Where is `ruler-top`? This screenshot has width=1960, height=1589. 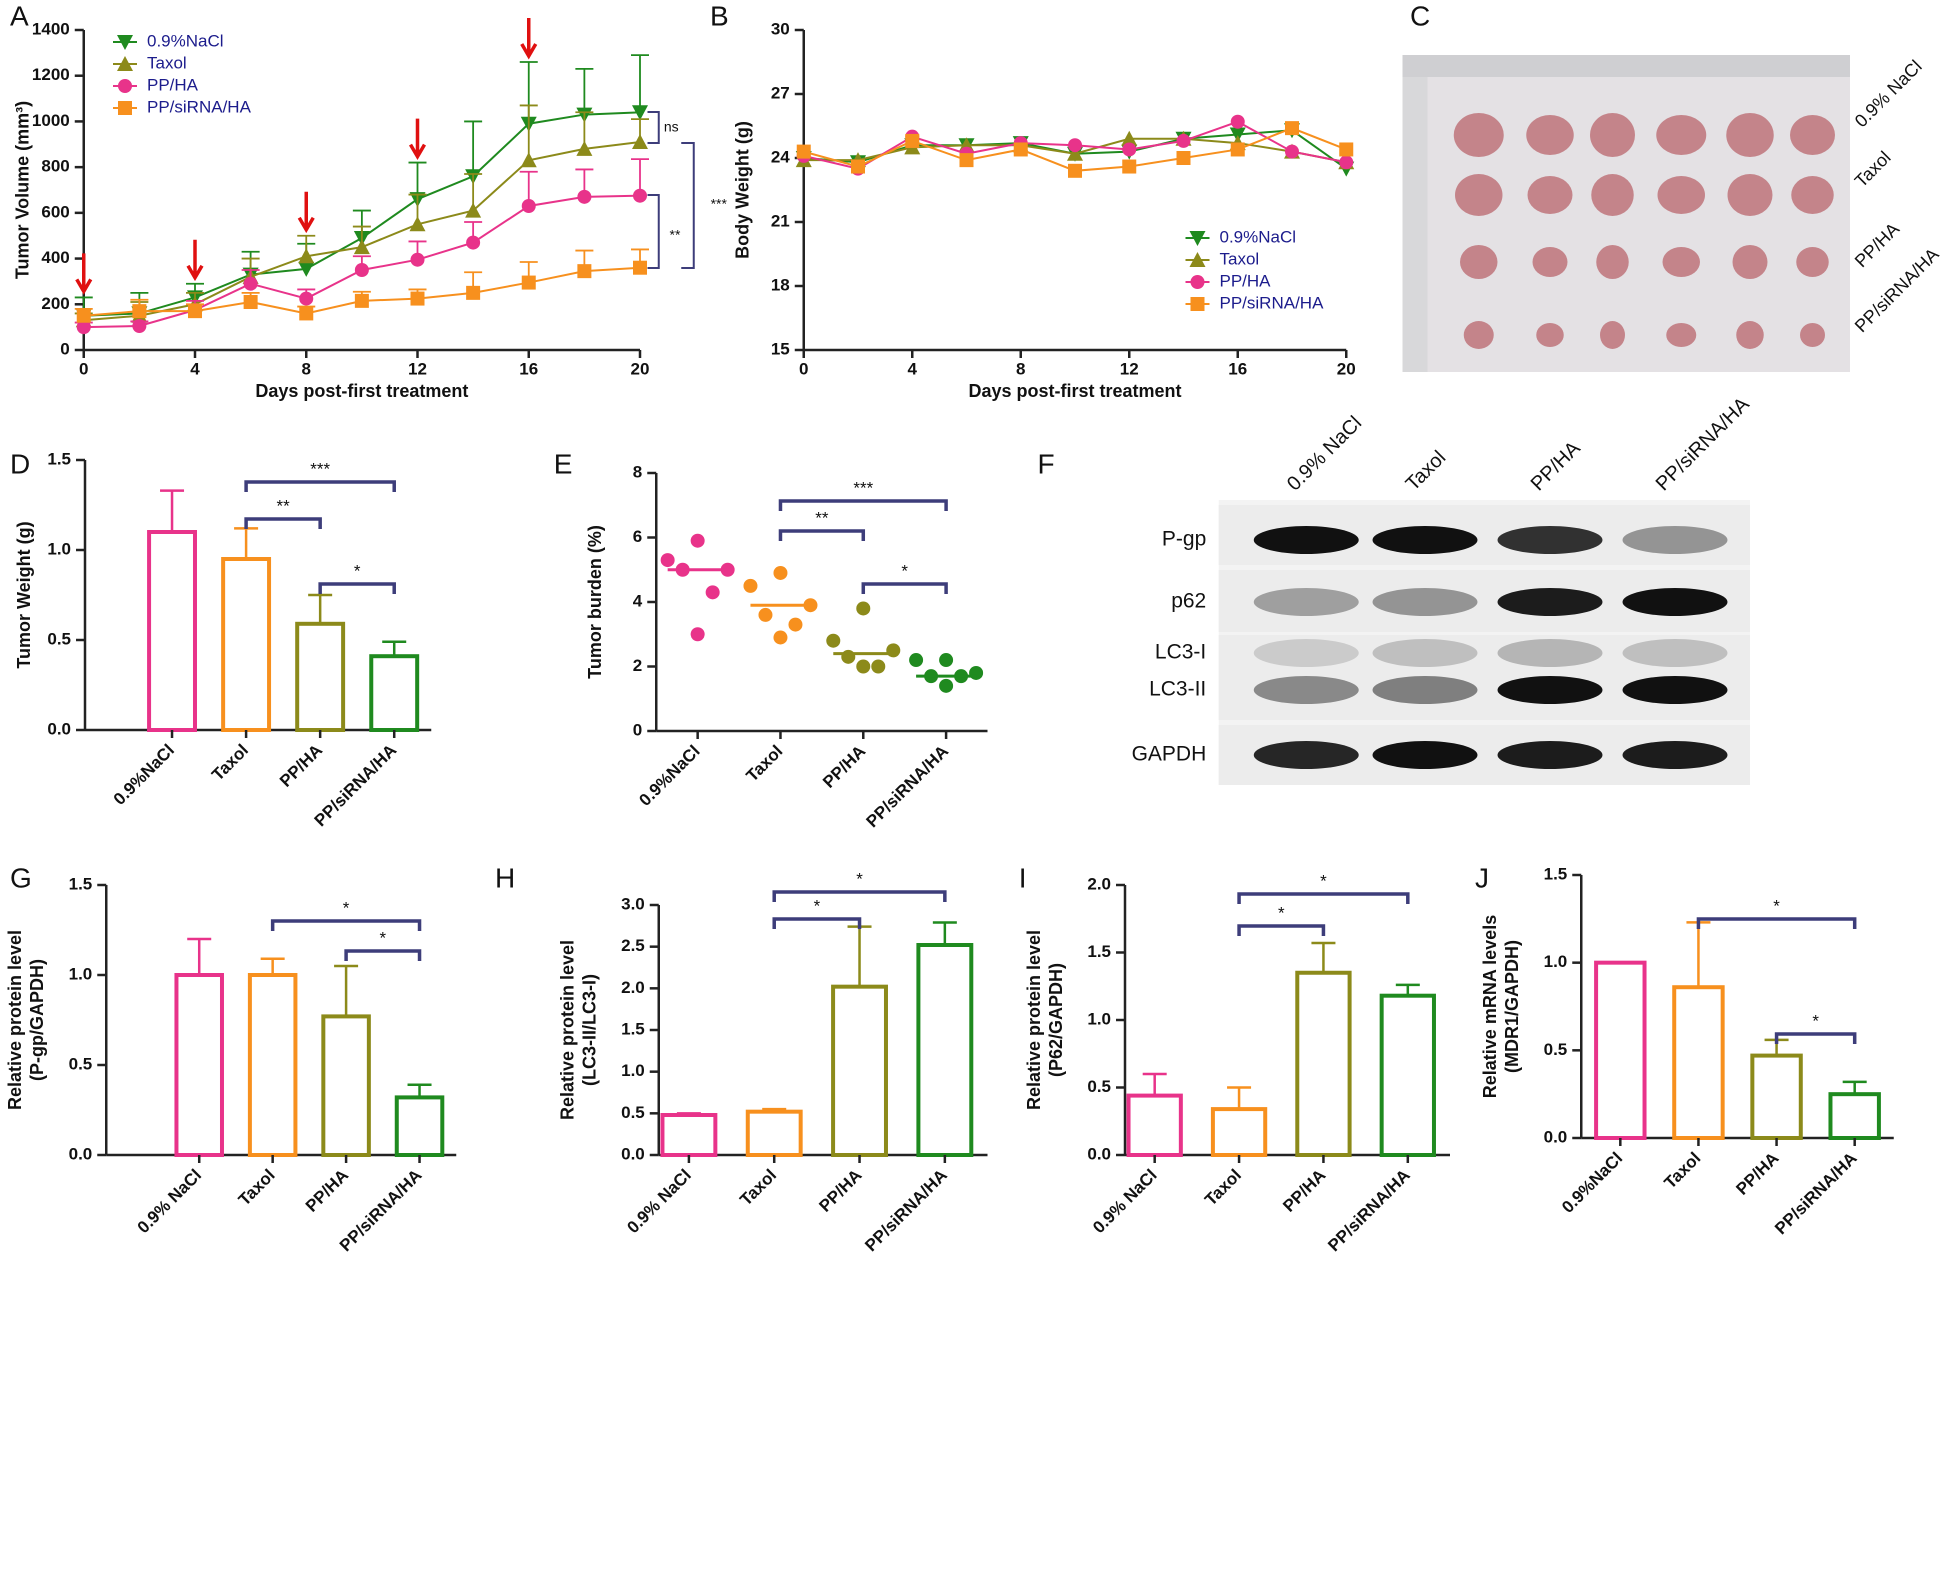 ruler-top is located at coordinates (1626, 66).